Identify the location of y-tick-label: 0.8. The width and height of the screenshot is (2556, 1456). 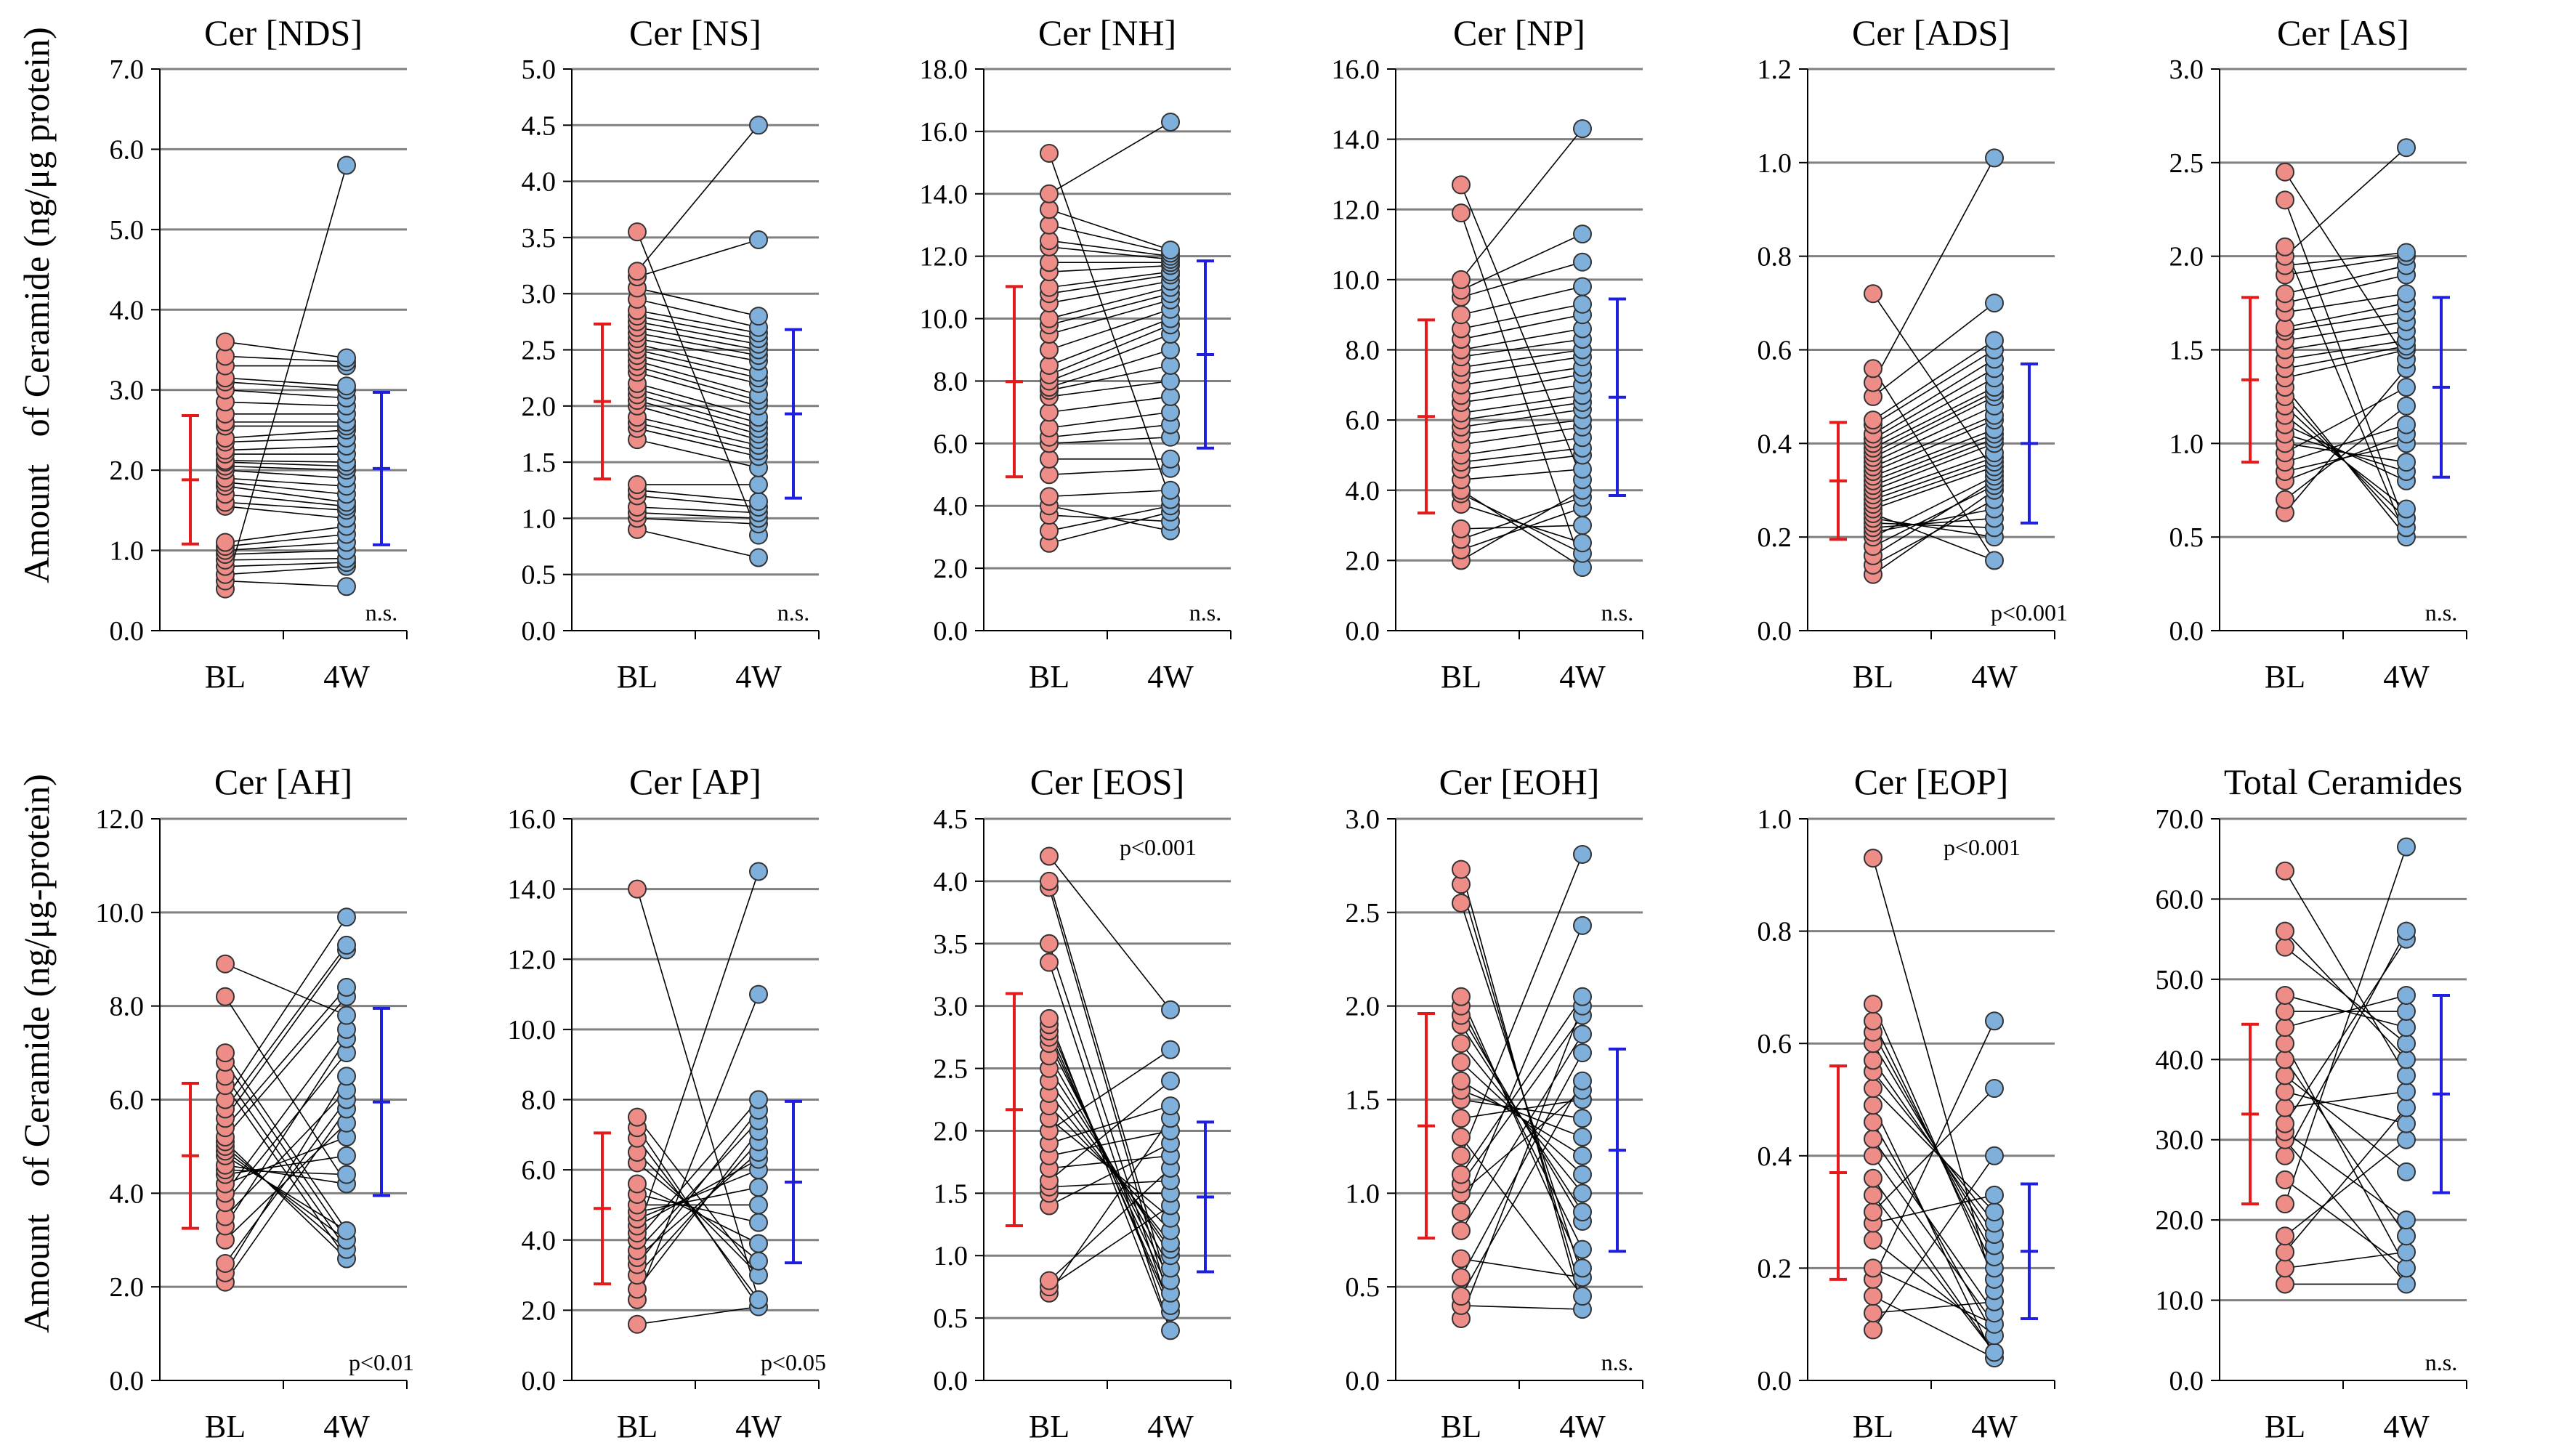
(1775, 257).